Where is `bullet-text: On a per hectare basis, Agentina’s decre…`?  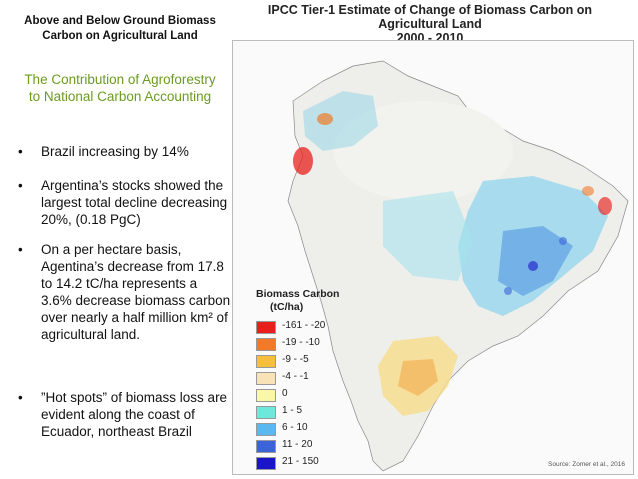
bullet-text: On a per hectare basis, Agentina’s decre… is located at coordinates (136, 292).